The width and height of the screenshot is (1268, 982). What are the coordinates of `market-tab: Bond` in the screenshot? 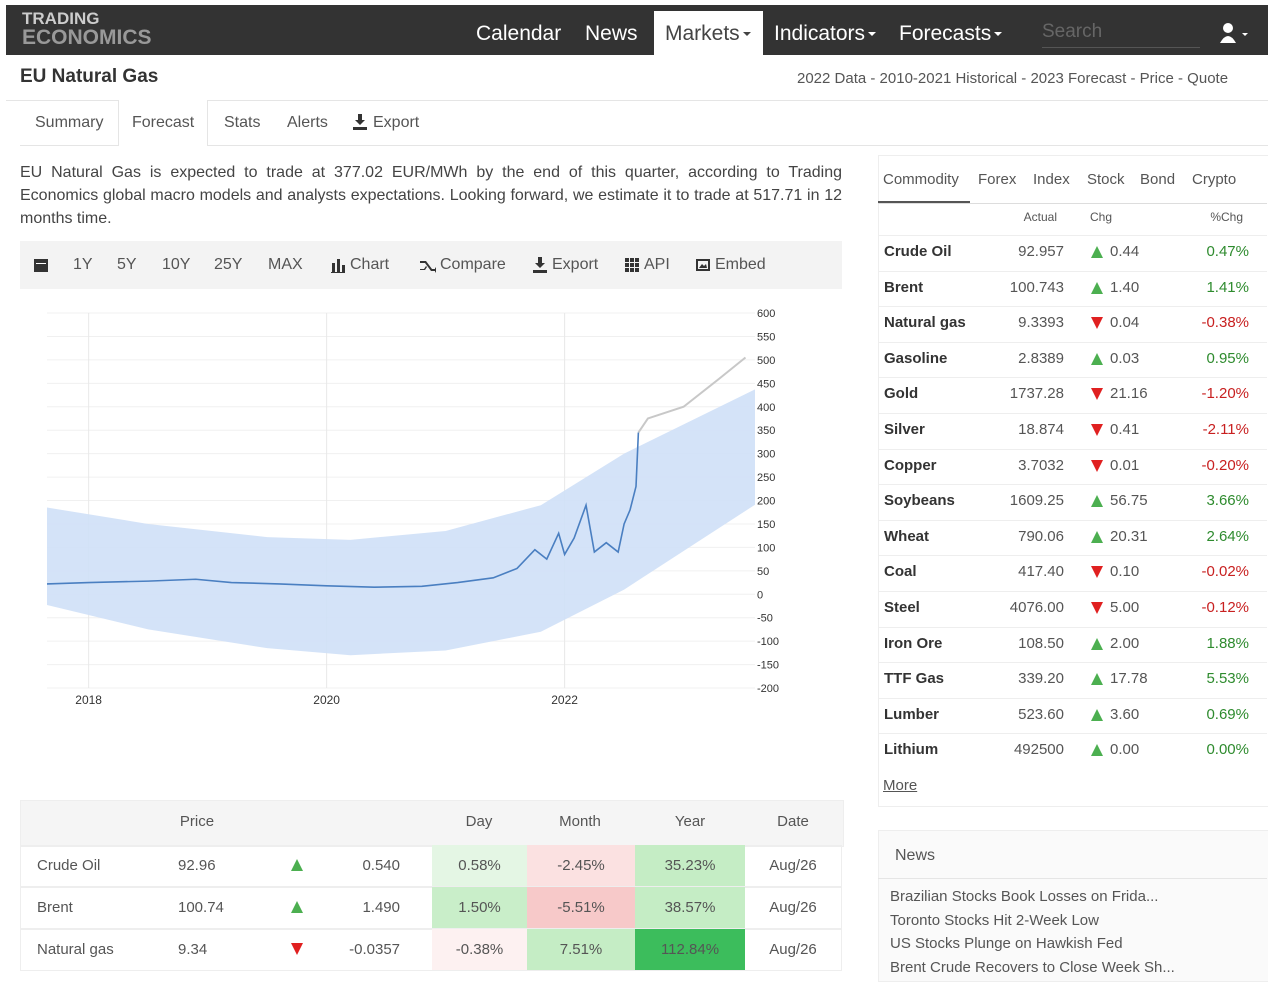 It's located at (1158, 179).